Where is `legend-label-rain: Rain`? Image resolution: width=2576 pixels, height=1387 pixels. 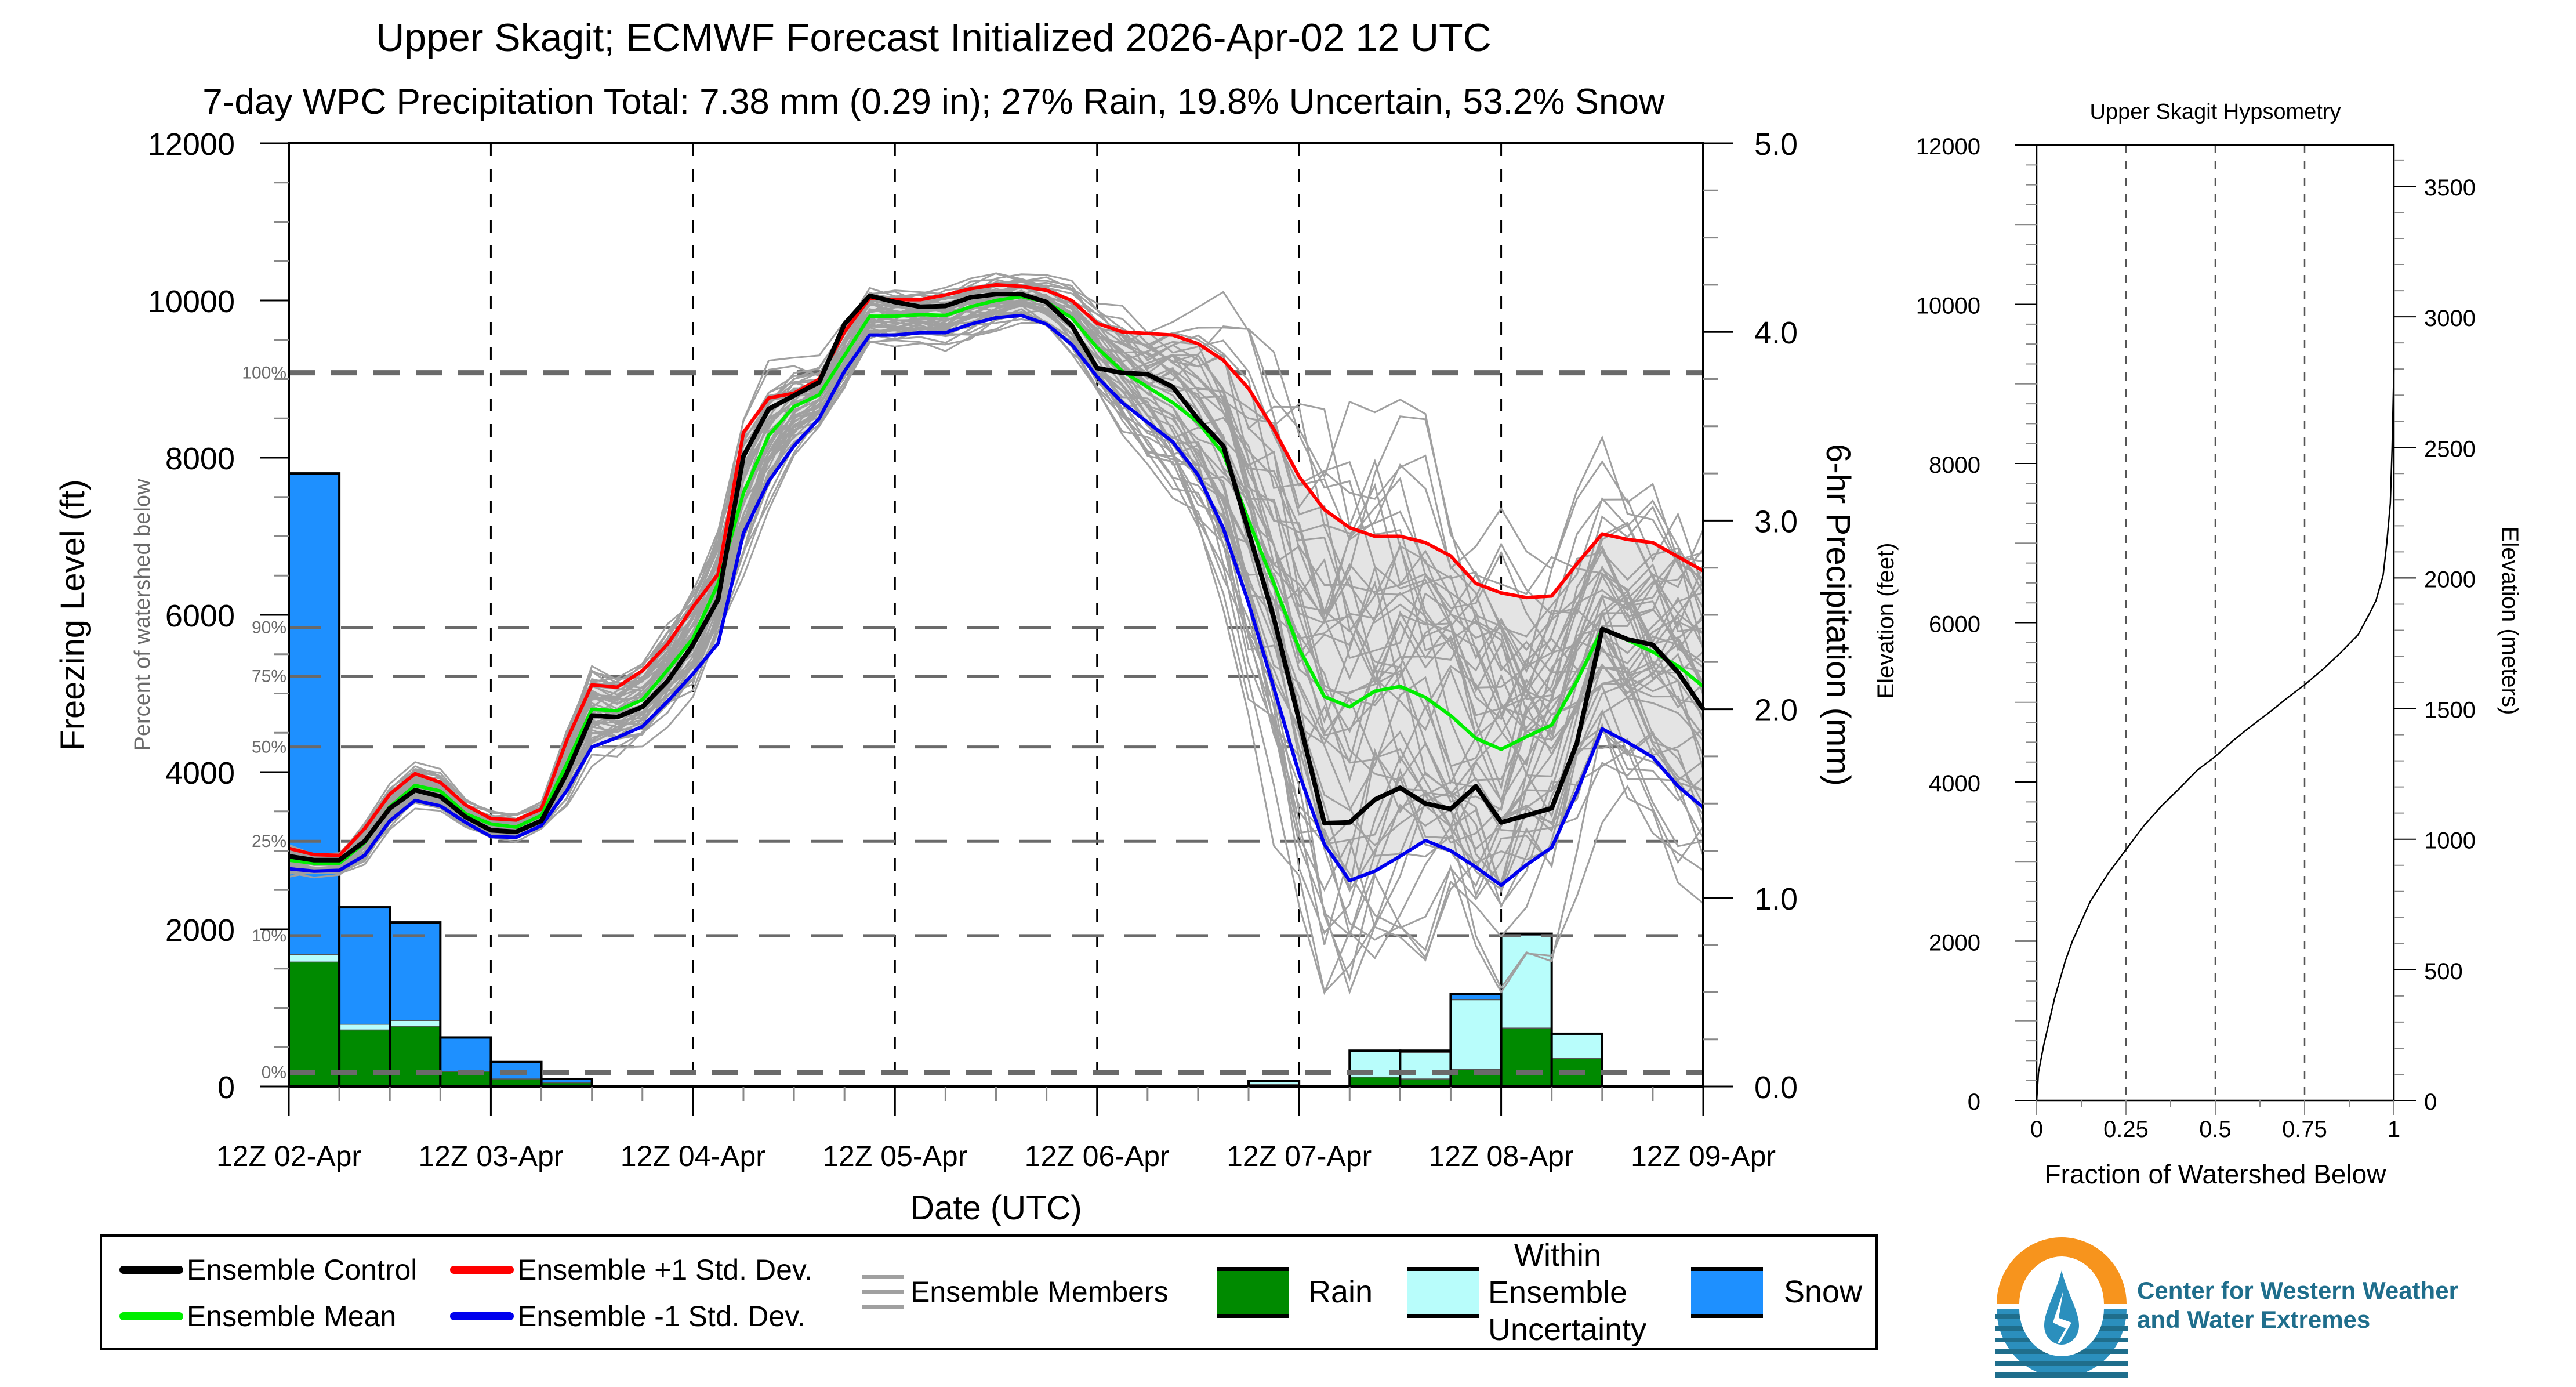 legend-label-rain: Rain is located at coordinates (1340, 1291).